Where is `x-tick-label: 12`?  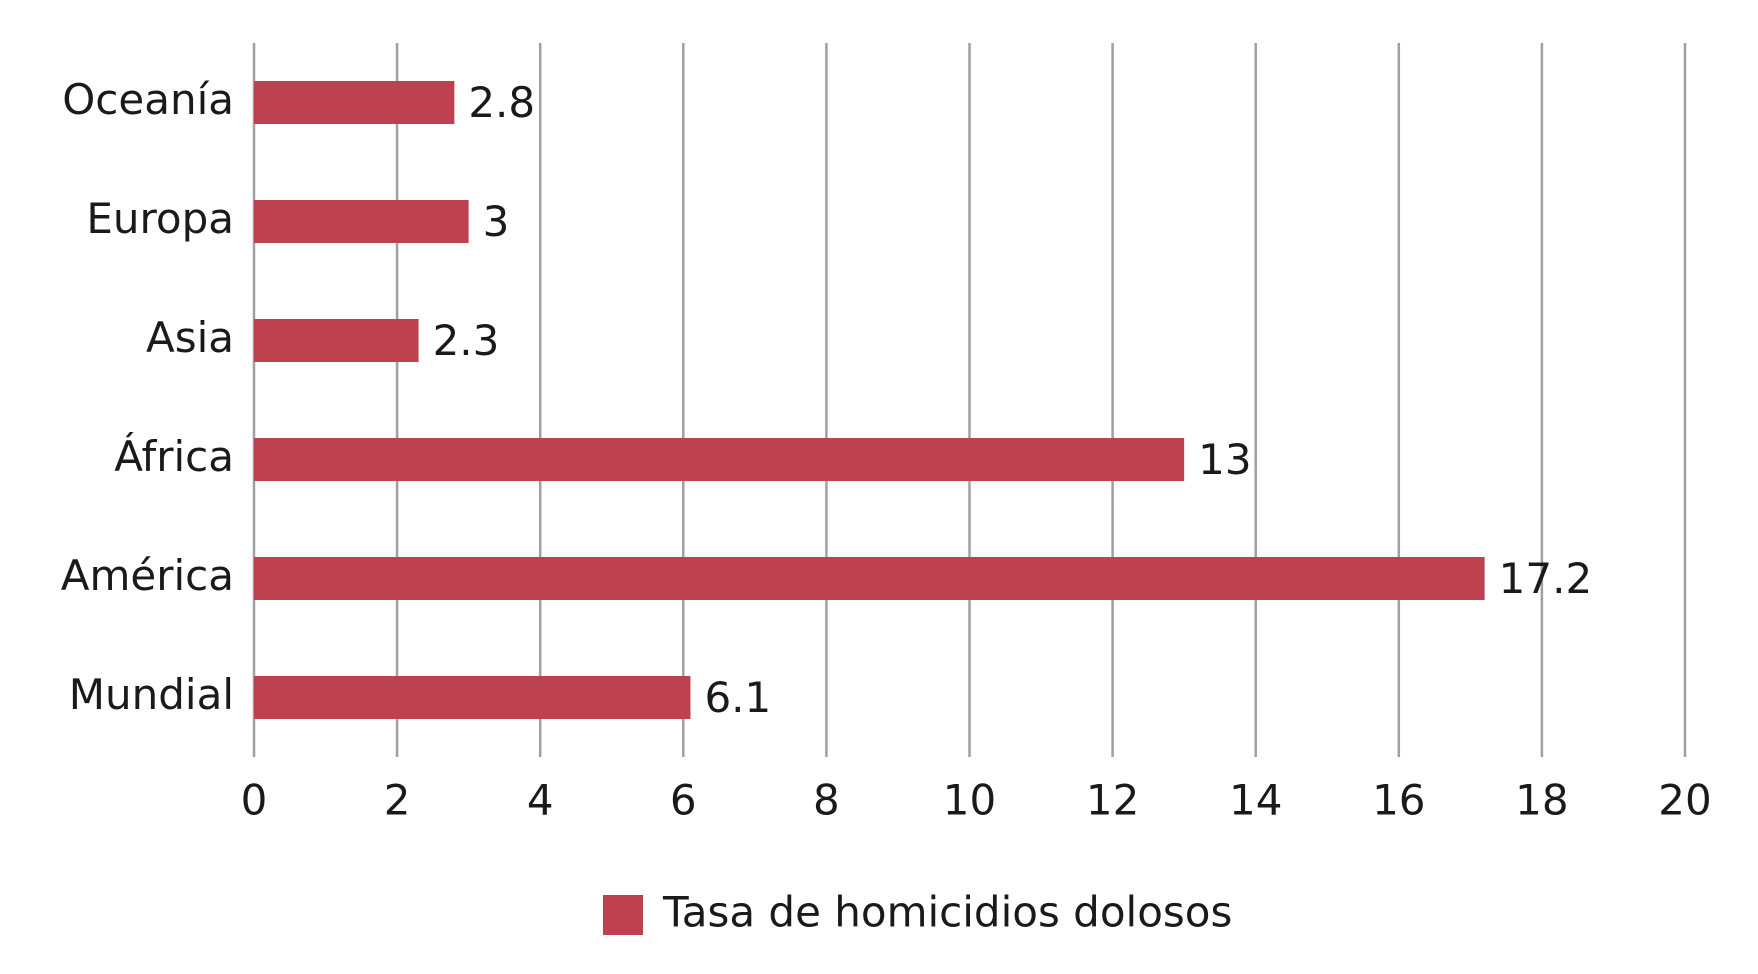
x-tick-label: 12 is located at coordinates (1112, 800).